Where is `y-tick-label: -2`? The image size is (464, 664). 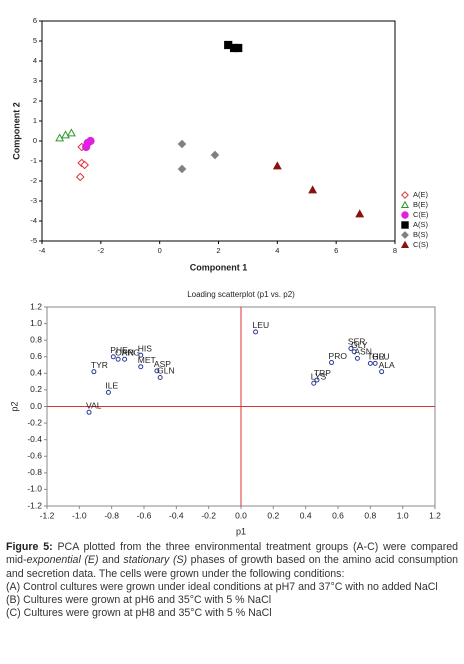 y-tick-label: -2 is located at coordinates (33, 180).